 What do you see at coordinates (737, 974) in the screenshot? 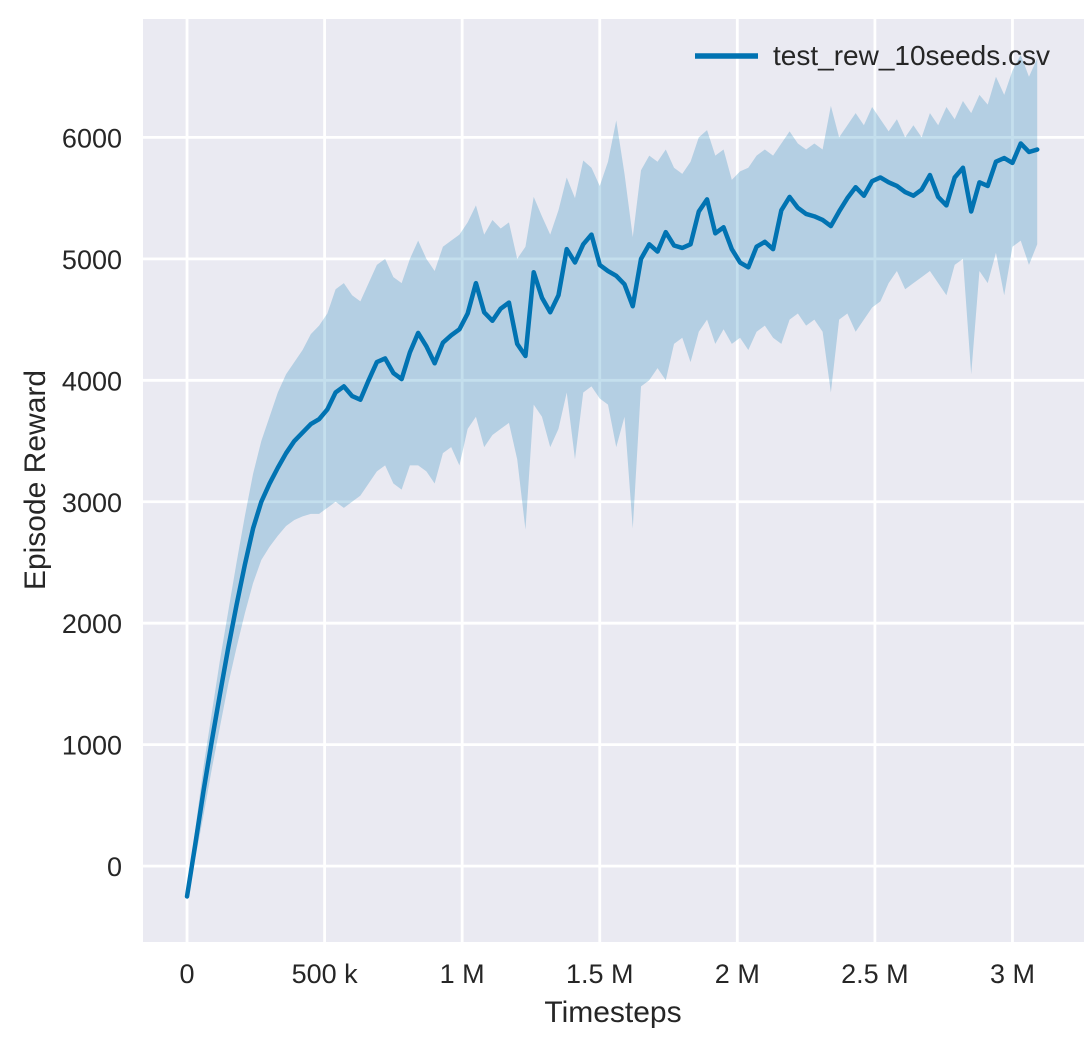
I see `x-tick-label: 2 M` at bounding box center [737, 974].